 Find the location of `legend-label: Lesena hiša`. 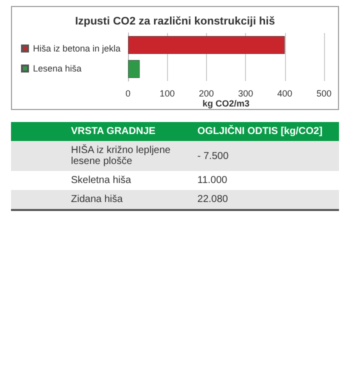

legend-label: Lesena hiša is located at coordinates (57, 69).